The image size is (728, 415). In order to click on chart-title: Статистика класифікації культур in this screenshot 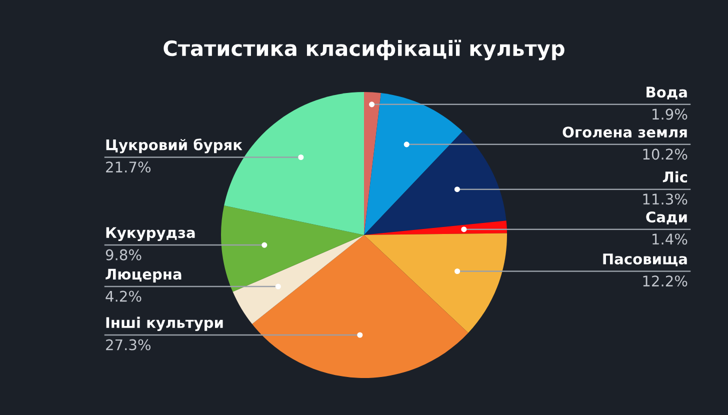, I will do `click(364, 50)`.